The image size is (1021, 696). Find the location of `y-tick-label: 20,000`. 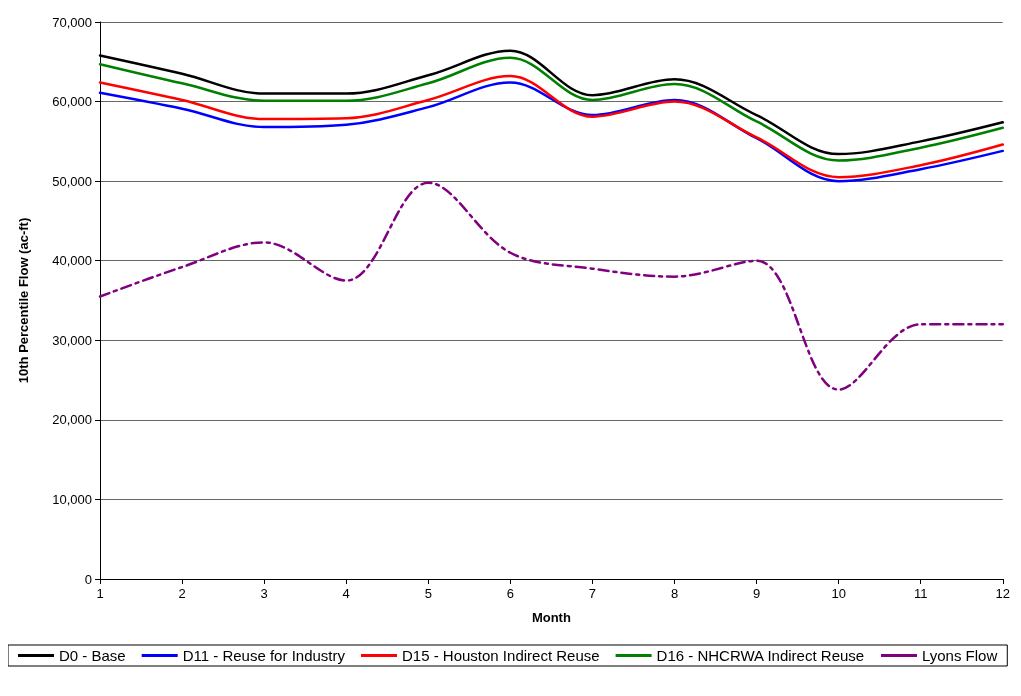

y-tick-label: 20,000 is located at coordinates (72, 420).